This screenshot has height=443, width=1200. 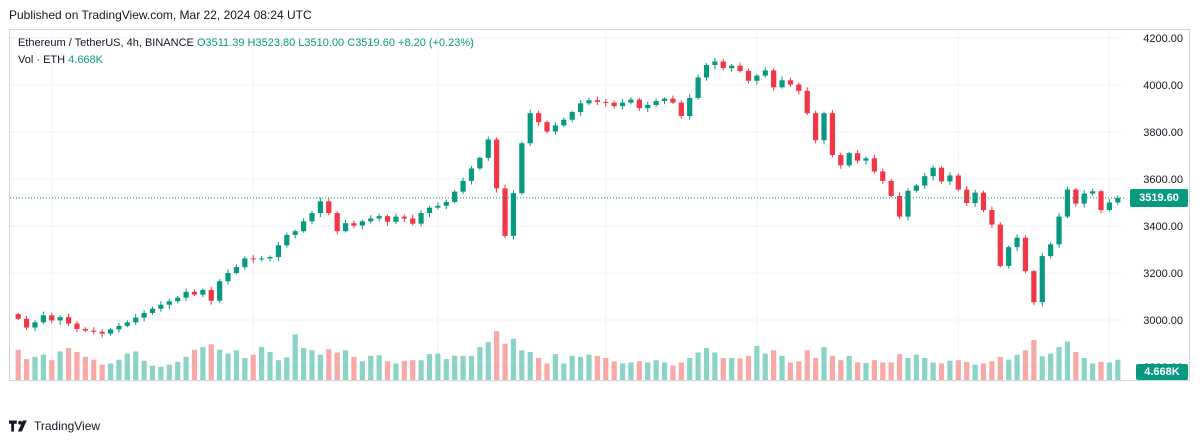 What do you see at coordinates (67, 426) in the screenshot?
I see `footer-brand: TradingView` at bounding box center [67, 426].